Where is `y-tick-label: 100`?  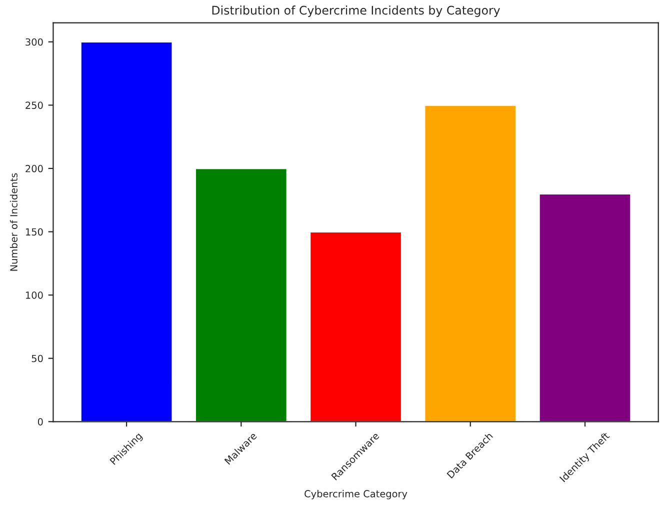 y-tick-label: 100 is located at coordinates (34, 295).